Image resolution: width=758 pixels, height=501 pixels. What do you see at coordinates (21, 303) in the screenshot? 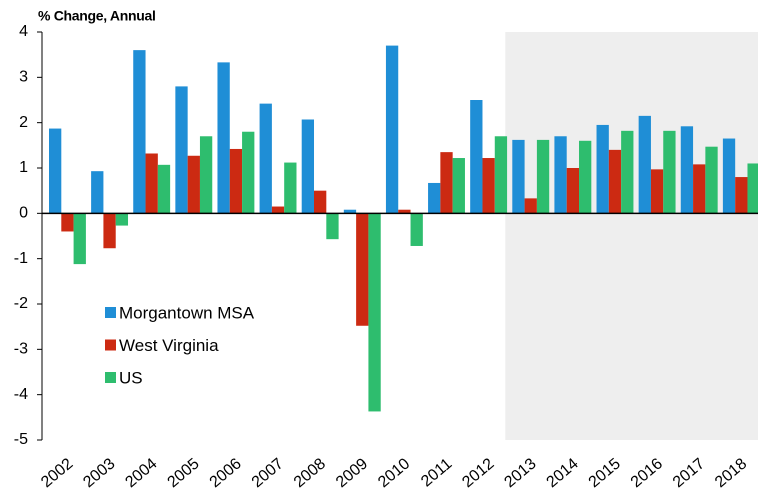
I see `y-tick-label: -2` at bounding box center [21, 303].